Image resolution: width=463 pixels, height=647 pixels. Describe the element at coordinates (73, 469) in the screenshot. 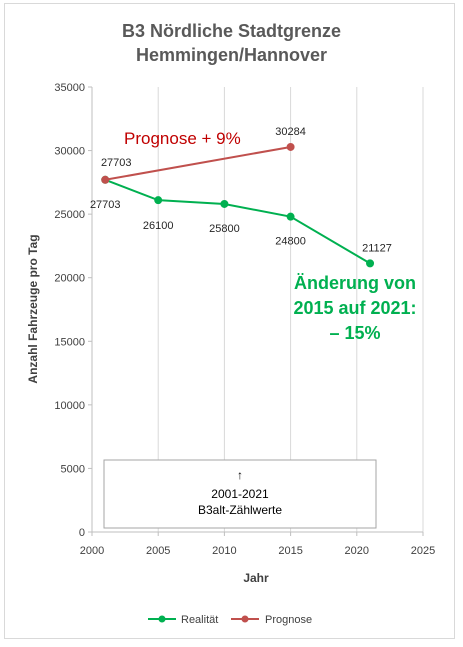

I see `y-tick-label-5000: 5000` at that location.